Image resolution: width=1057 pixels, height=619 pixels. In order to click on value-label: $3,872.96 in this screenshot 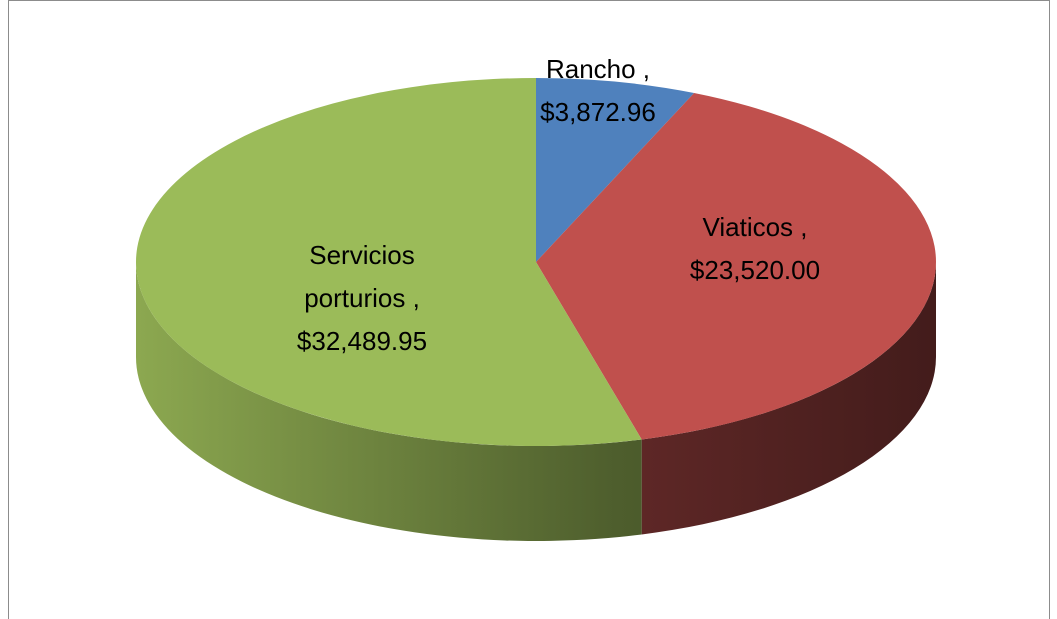, I will do `click(598, 112)`.